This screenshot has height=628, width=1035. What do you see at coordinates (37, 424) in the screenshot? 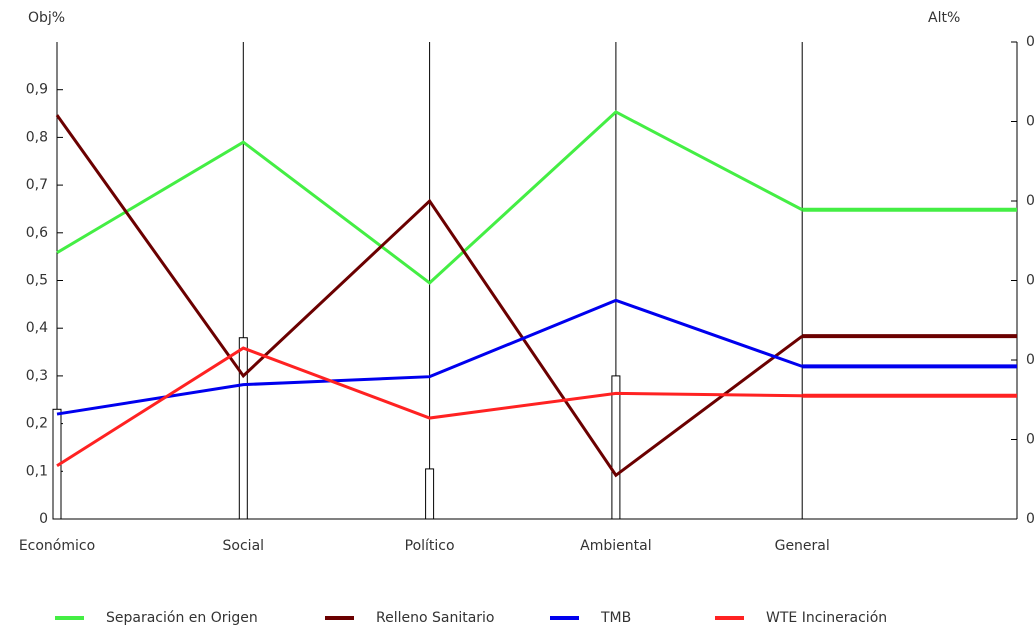
I see `y-tick-label: 0,2` at bounding box center [37, 424].